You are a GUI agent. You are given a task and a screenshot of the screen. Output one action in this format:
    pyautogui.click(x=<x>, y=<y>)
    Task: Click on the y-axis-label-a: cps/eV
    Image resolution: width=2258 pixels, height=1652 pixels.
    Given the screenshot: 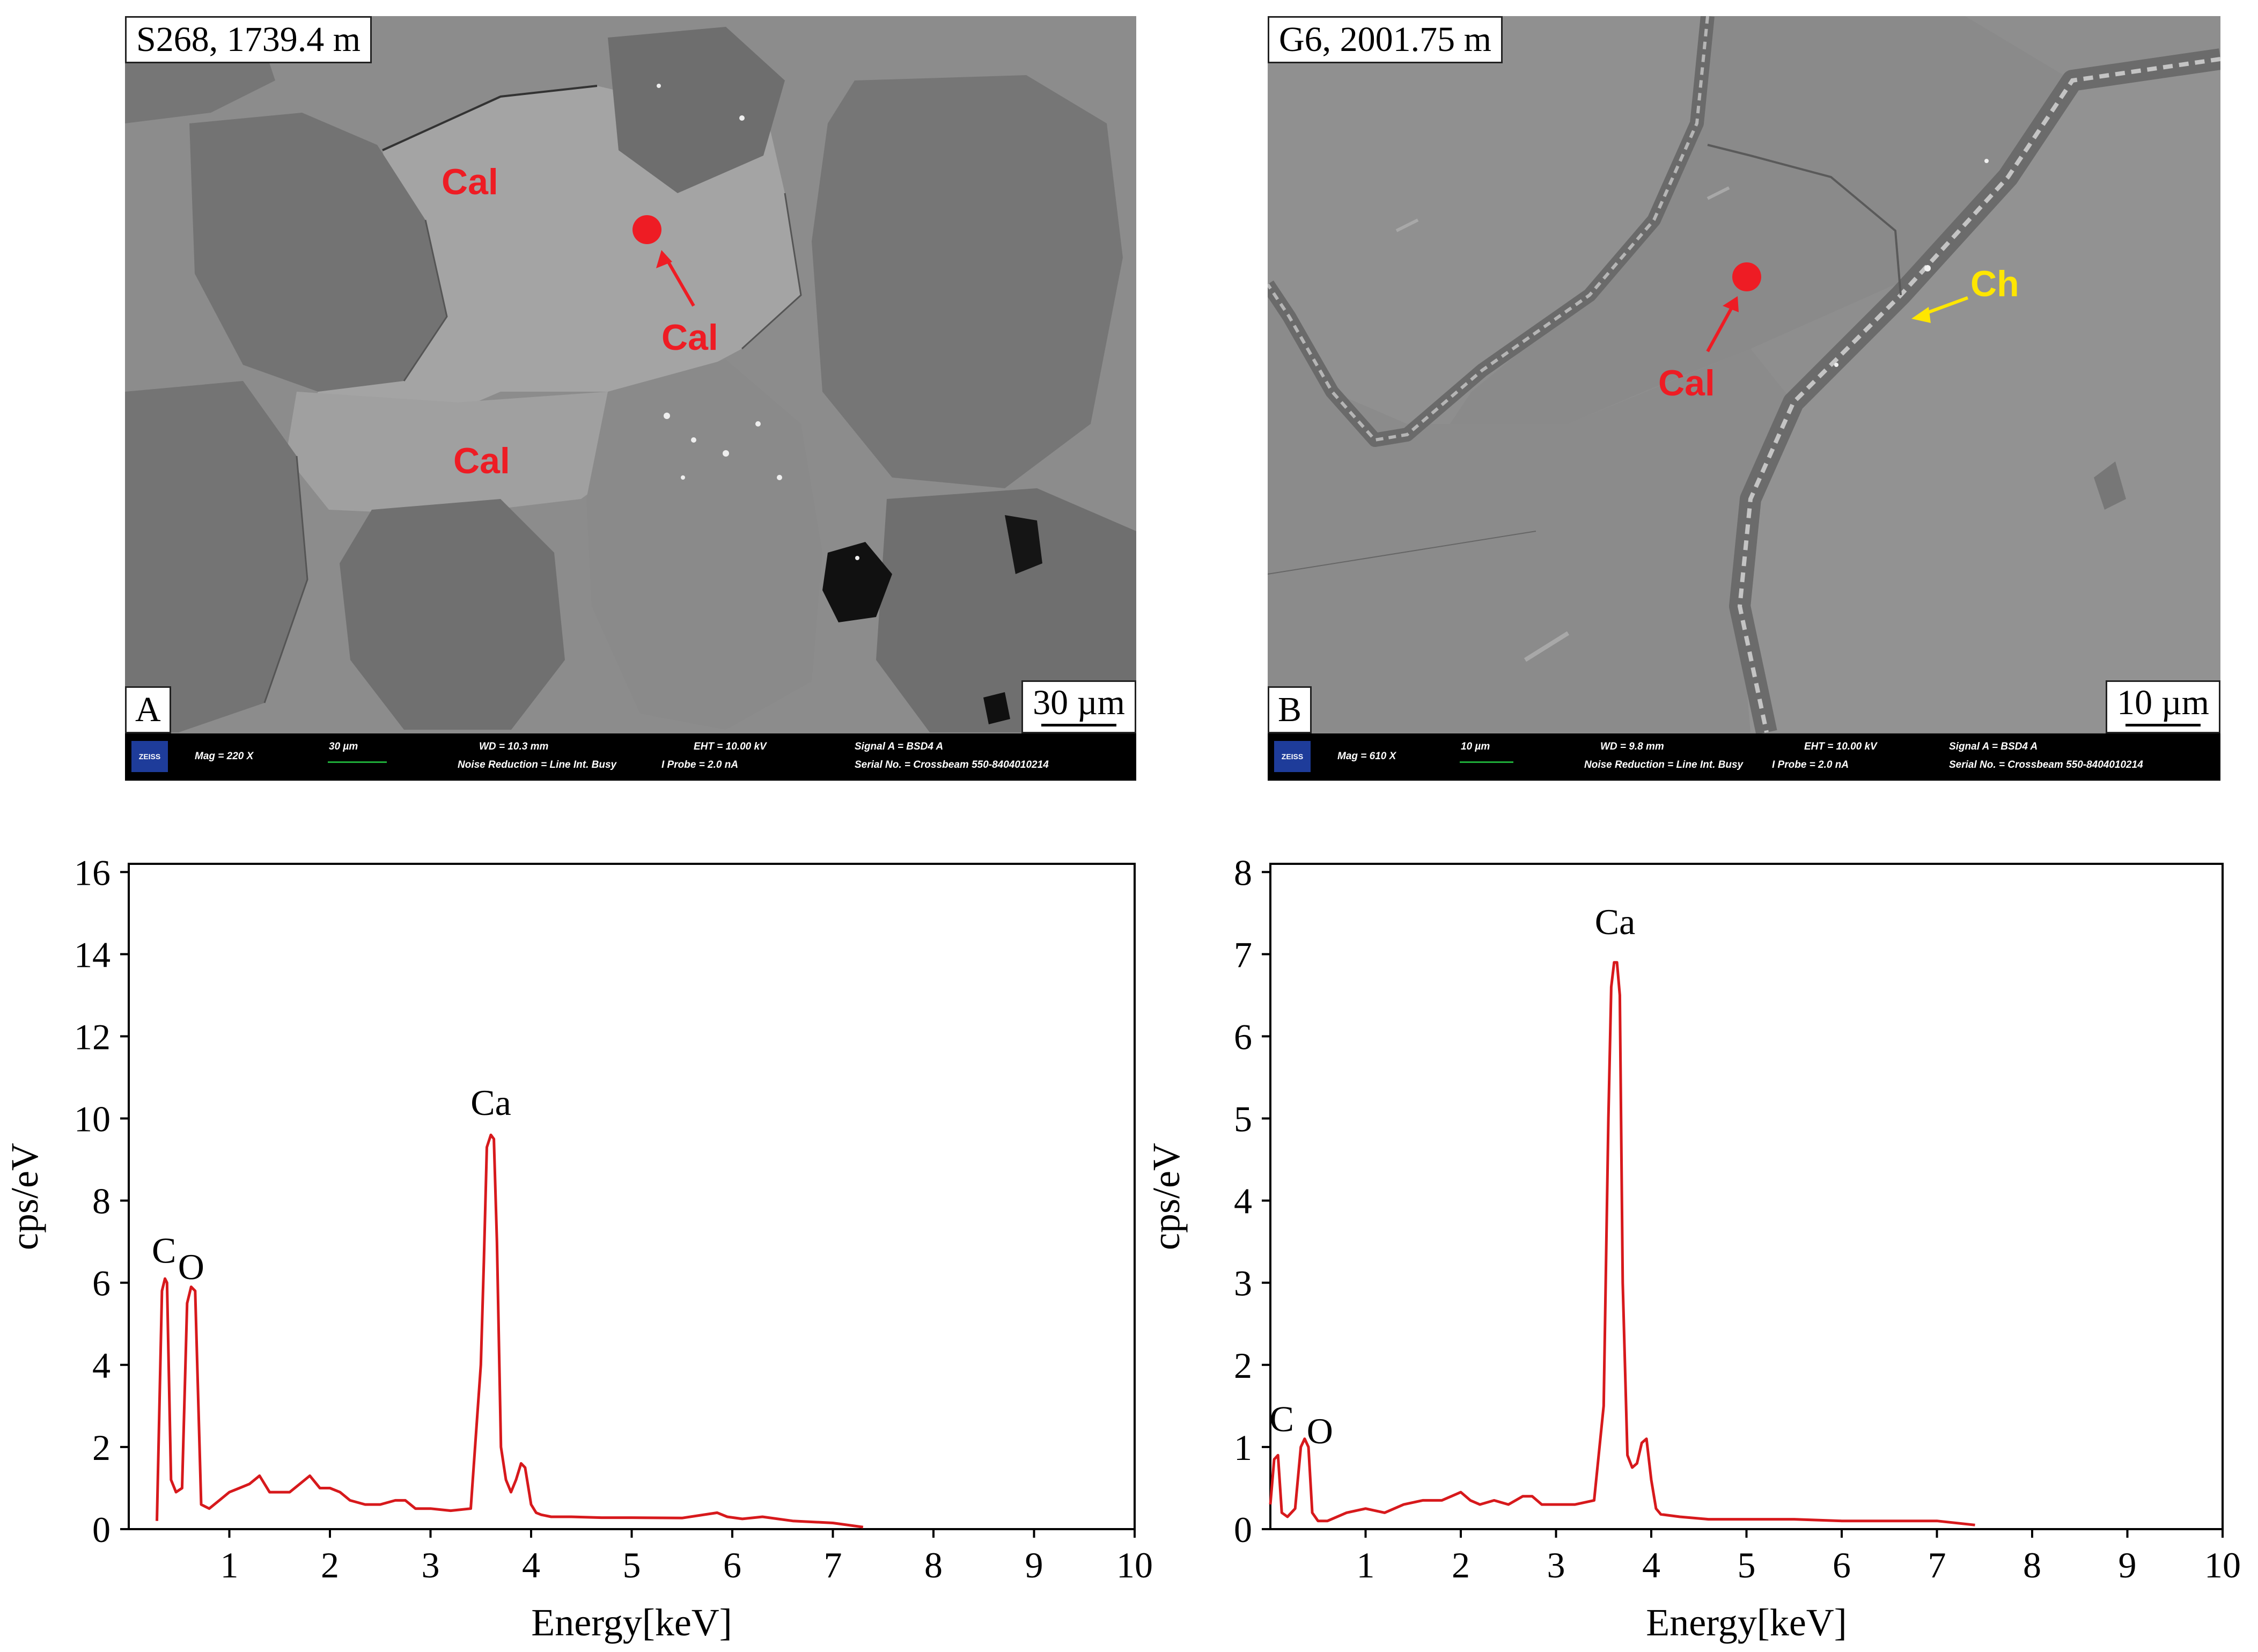 What is the action you would take?
    pyautogui.click(x=25, y=1196)
    